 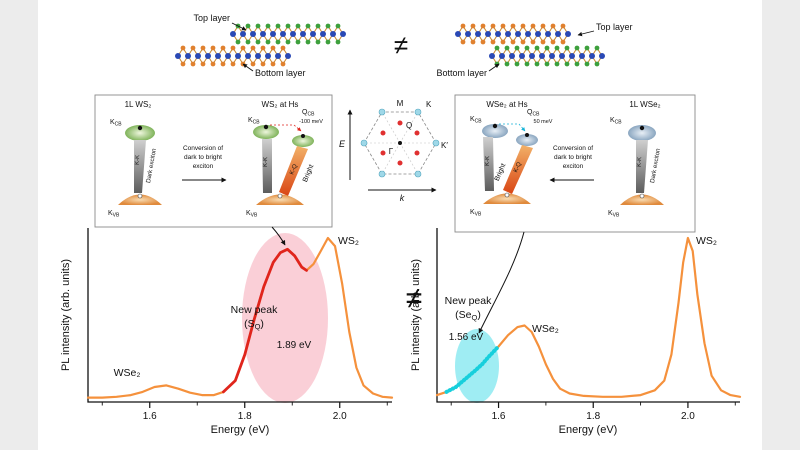 I want to click on inset-wse2-frame, so click(x=575, y=163).